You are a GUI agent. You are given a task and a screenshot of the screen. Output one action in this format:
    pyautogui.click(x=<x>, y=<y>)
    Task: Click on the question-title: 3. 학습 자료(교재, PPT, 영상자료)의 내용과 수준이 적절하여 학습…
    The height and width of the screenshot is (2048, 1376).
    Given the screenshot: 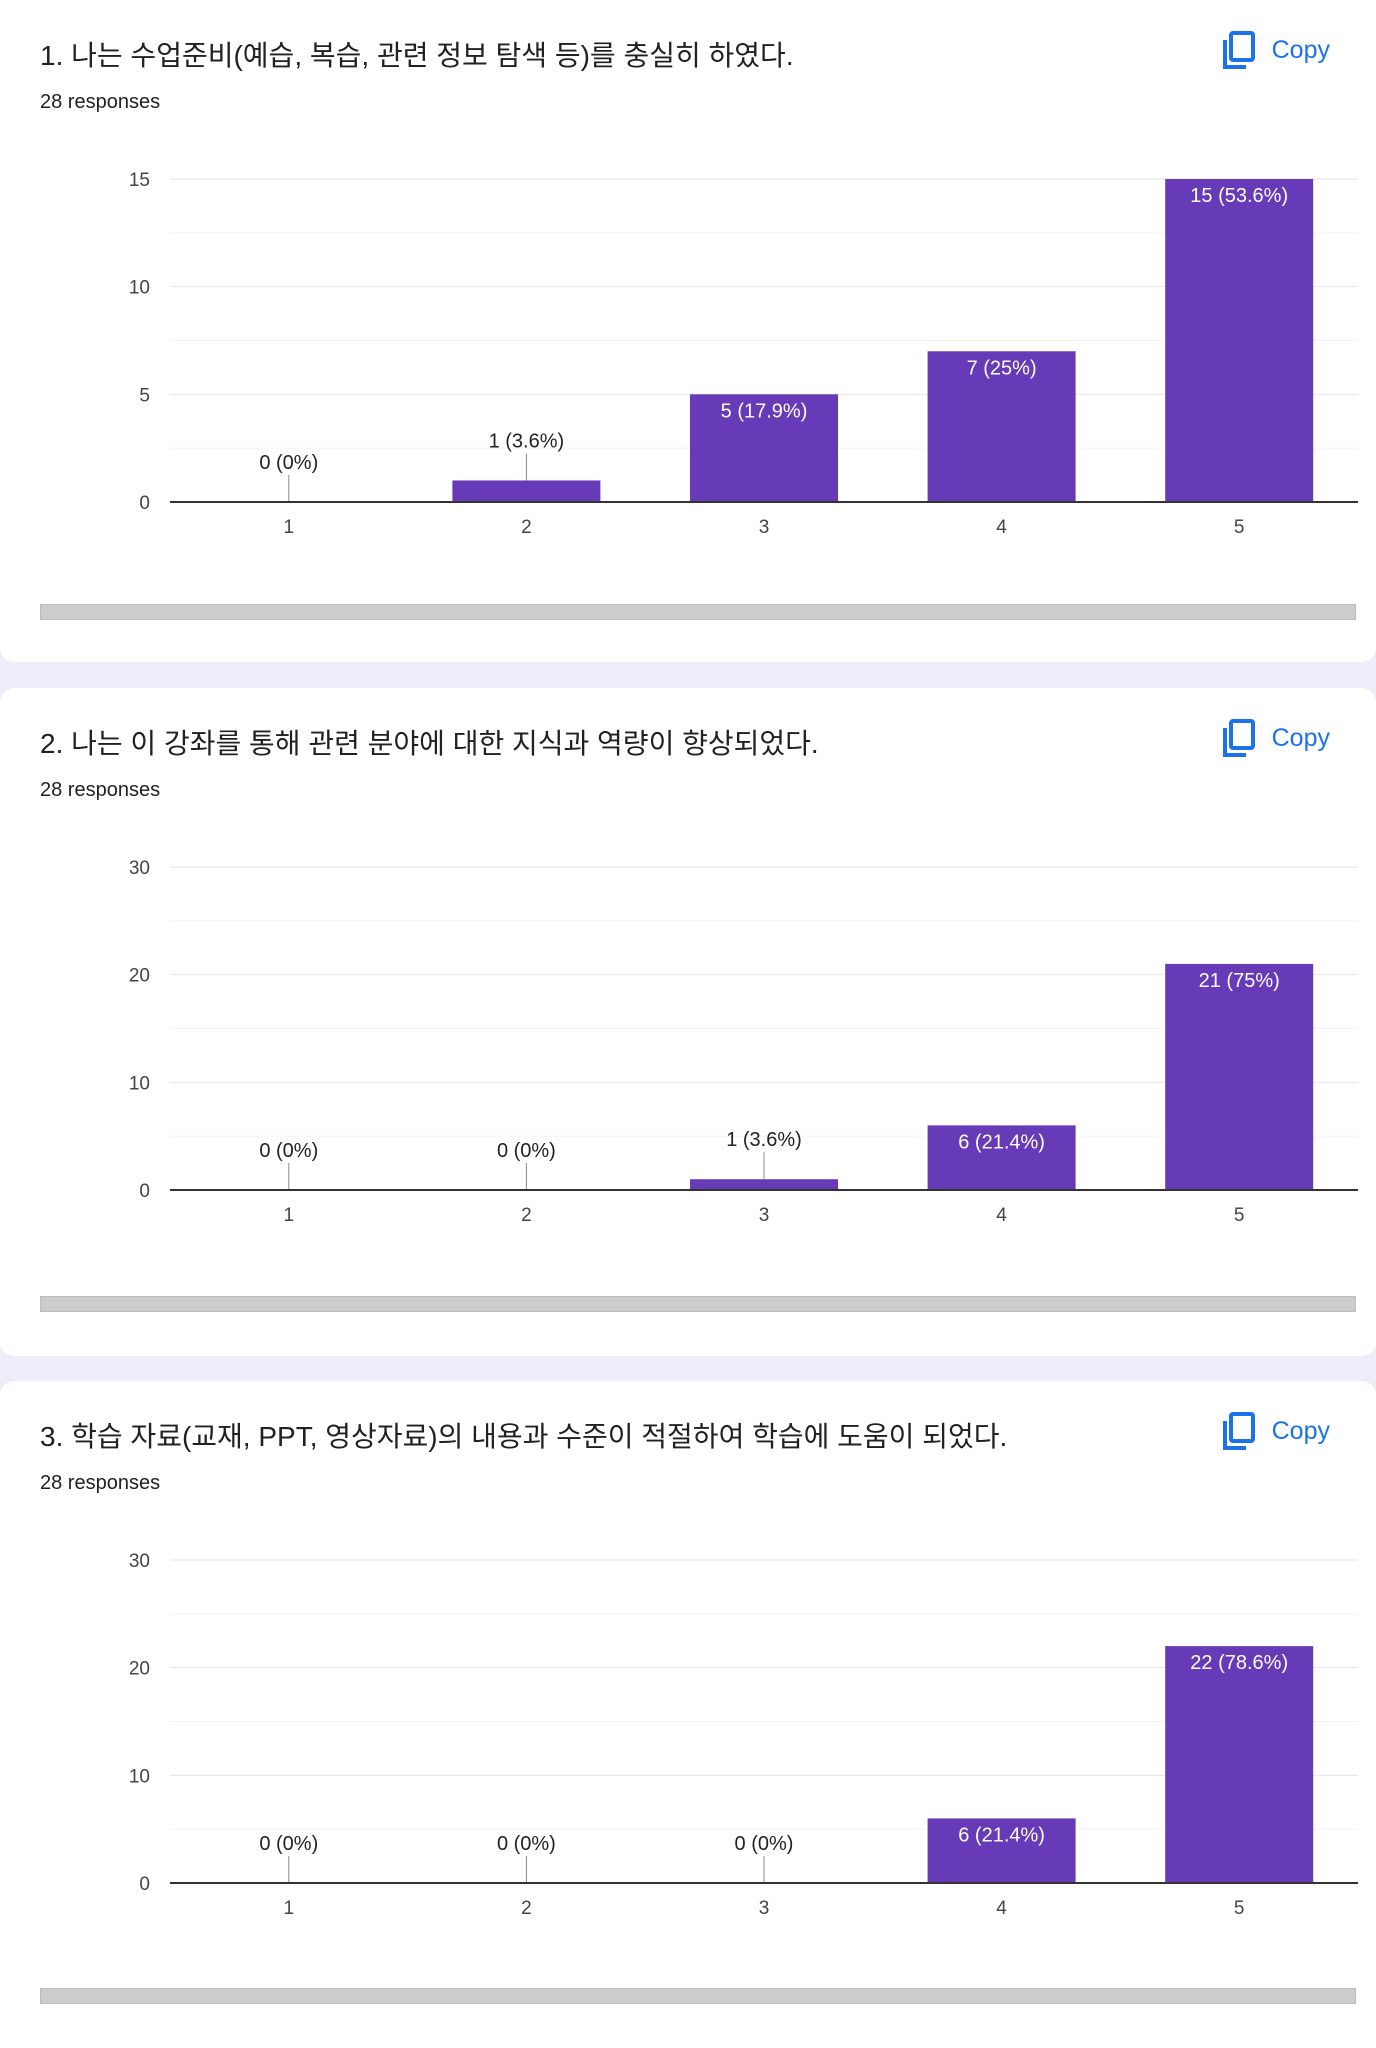 What is the action you would take?
    pyautogui.click(x=524, y=1436)
    